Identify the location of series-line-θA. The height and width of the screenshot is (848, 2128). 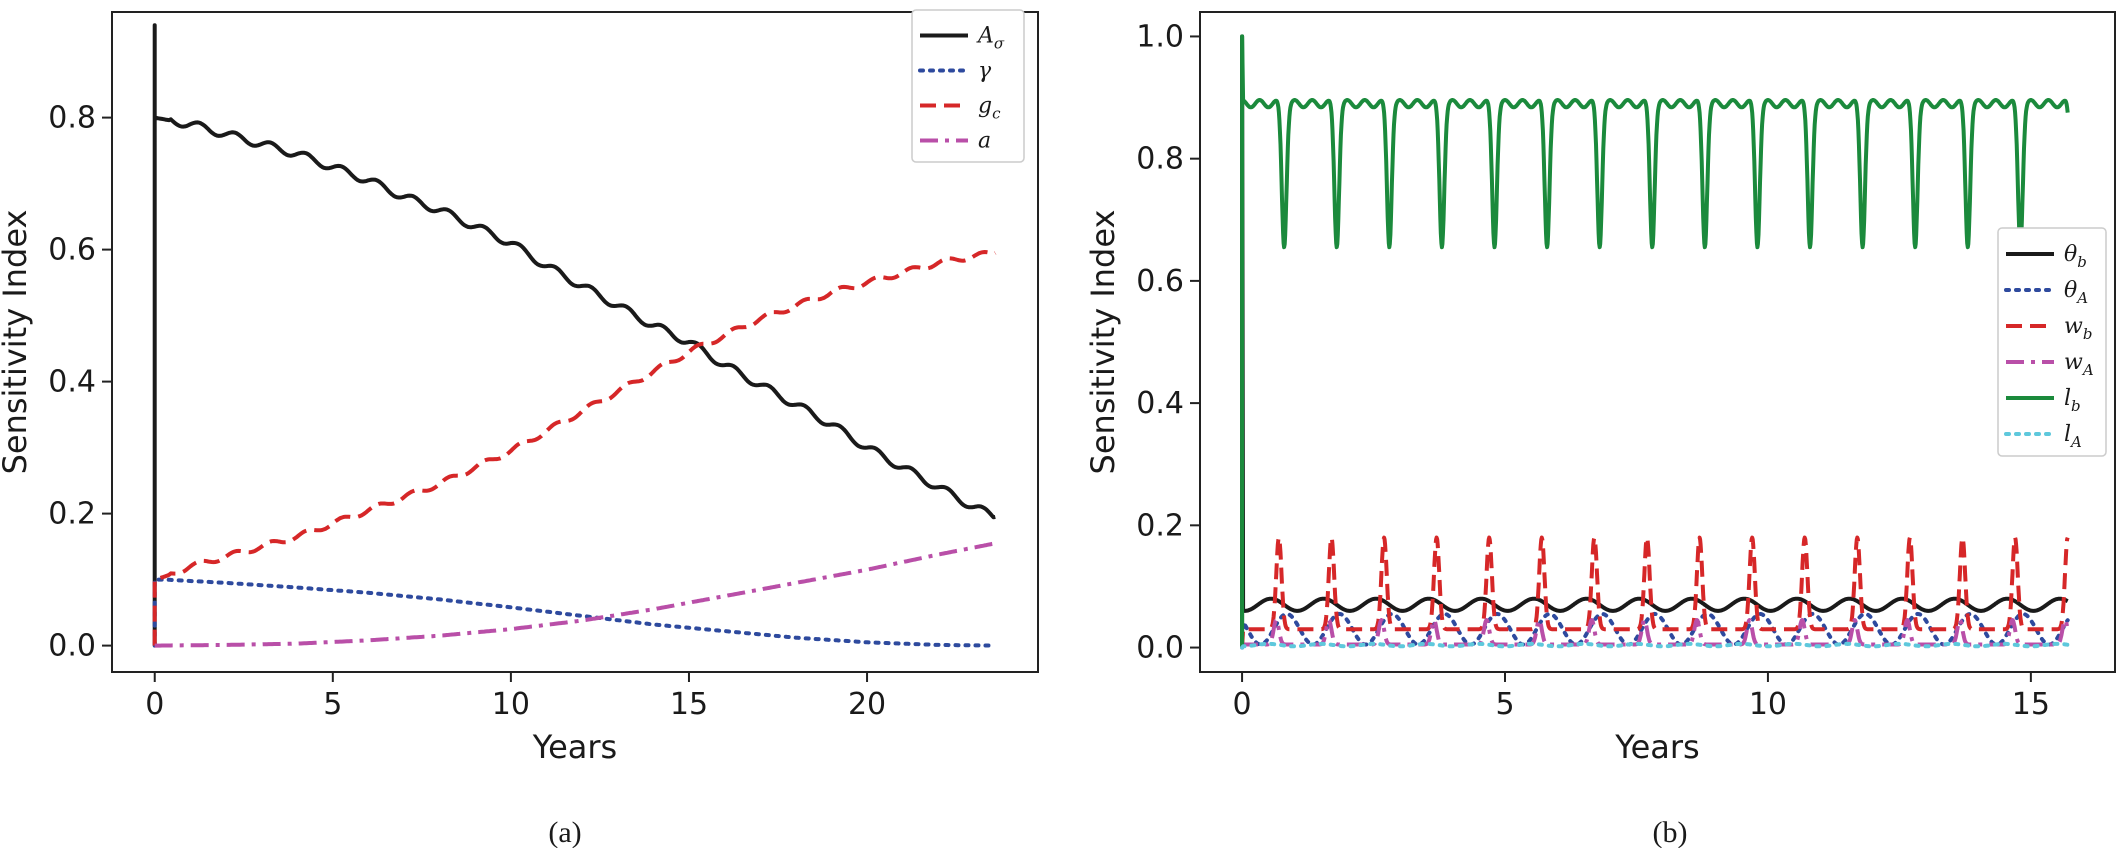
(1655, 630).